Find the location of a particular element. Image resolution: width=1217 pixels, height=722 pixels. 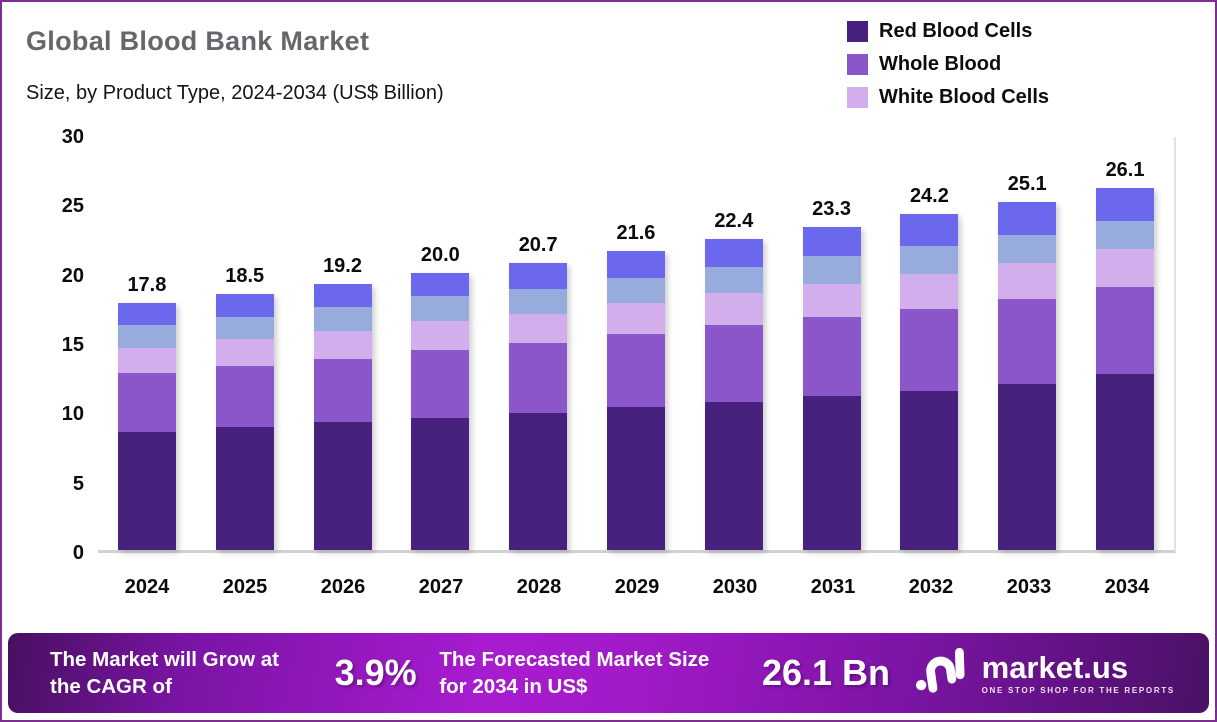

y-axis: 30 25 20 15 10 5 0 is located at coordinates (53, 345).